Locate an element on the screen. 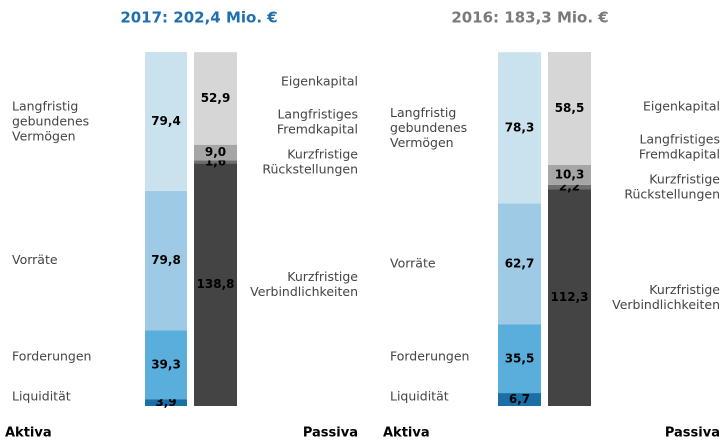 The image size is (725, 443). value-label: 138,8 is located at coordinates (216, 284).